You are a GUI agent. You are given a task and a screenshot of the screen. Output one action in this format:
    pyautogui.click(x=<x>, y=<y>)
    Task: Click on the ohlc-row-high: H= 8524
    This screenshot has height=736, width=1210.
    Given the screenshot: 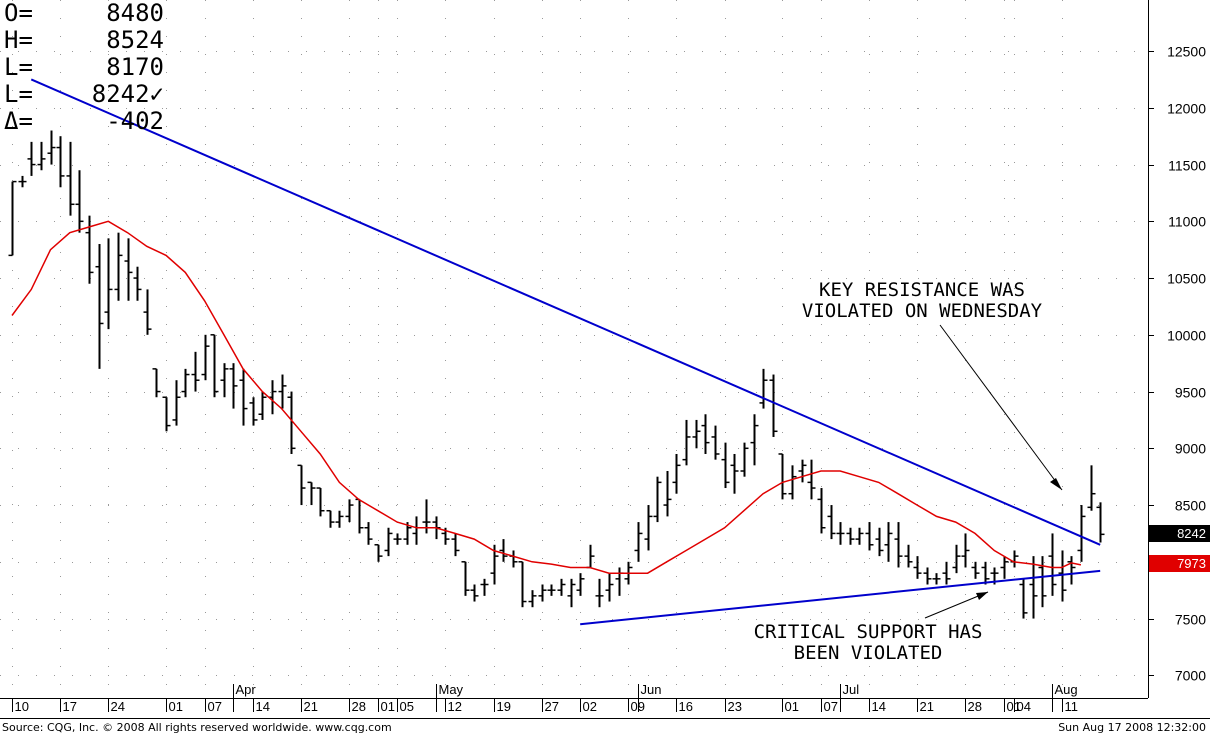 What is the action you would take?
    pyautogui.click(x=84, y=40)
    